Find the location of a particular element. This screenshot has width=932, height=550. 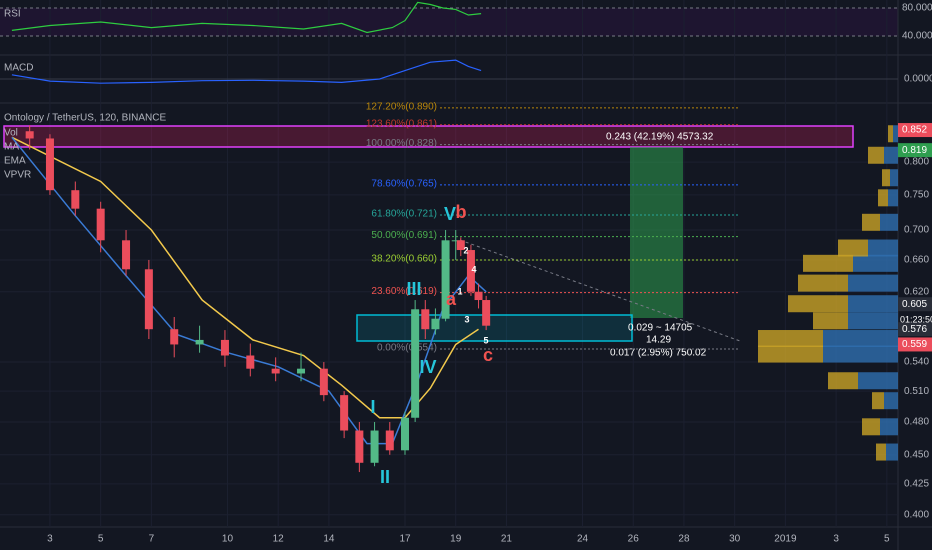

rsi-band is located at coordinates (449, 22).